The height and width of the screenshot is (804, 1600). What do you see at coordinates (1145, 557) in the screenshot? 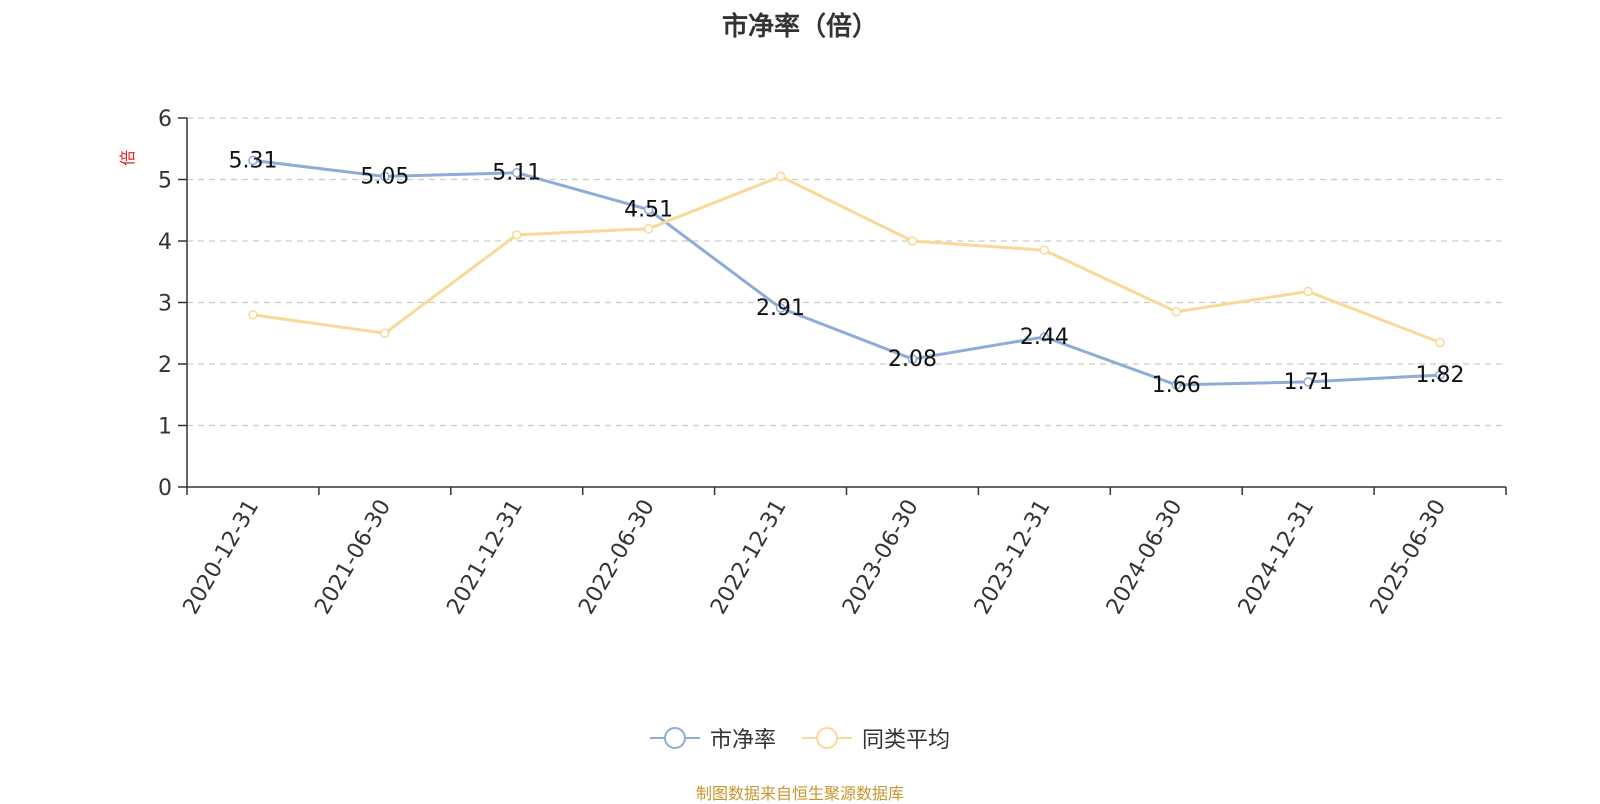
I see `x-tick-label: 2024-06-30` at bounding box center [1145, 557].